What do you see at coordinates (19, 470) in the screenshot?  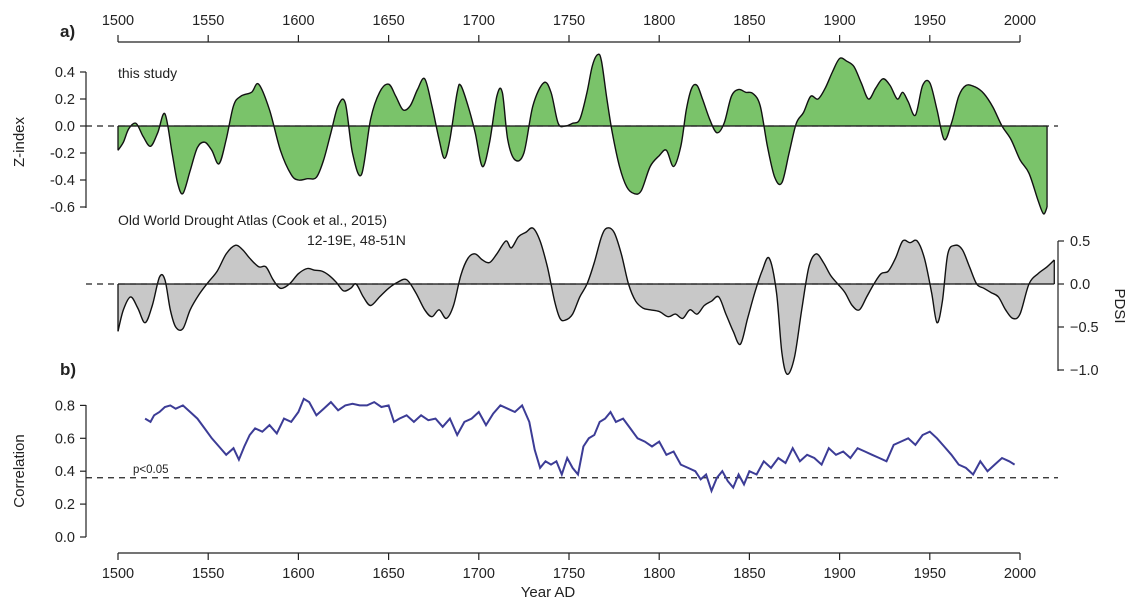 I see `correlation-y-label: Correlation` at bounding box center [19, 470].